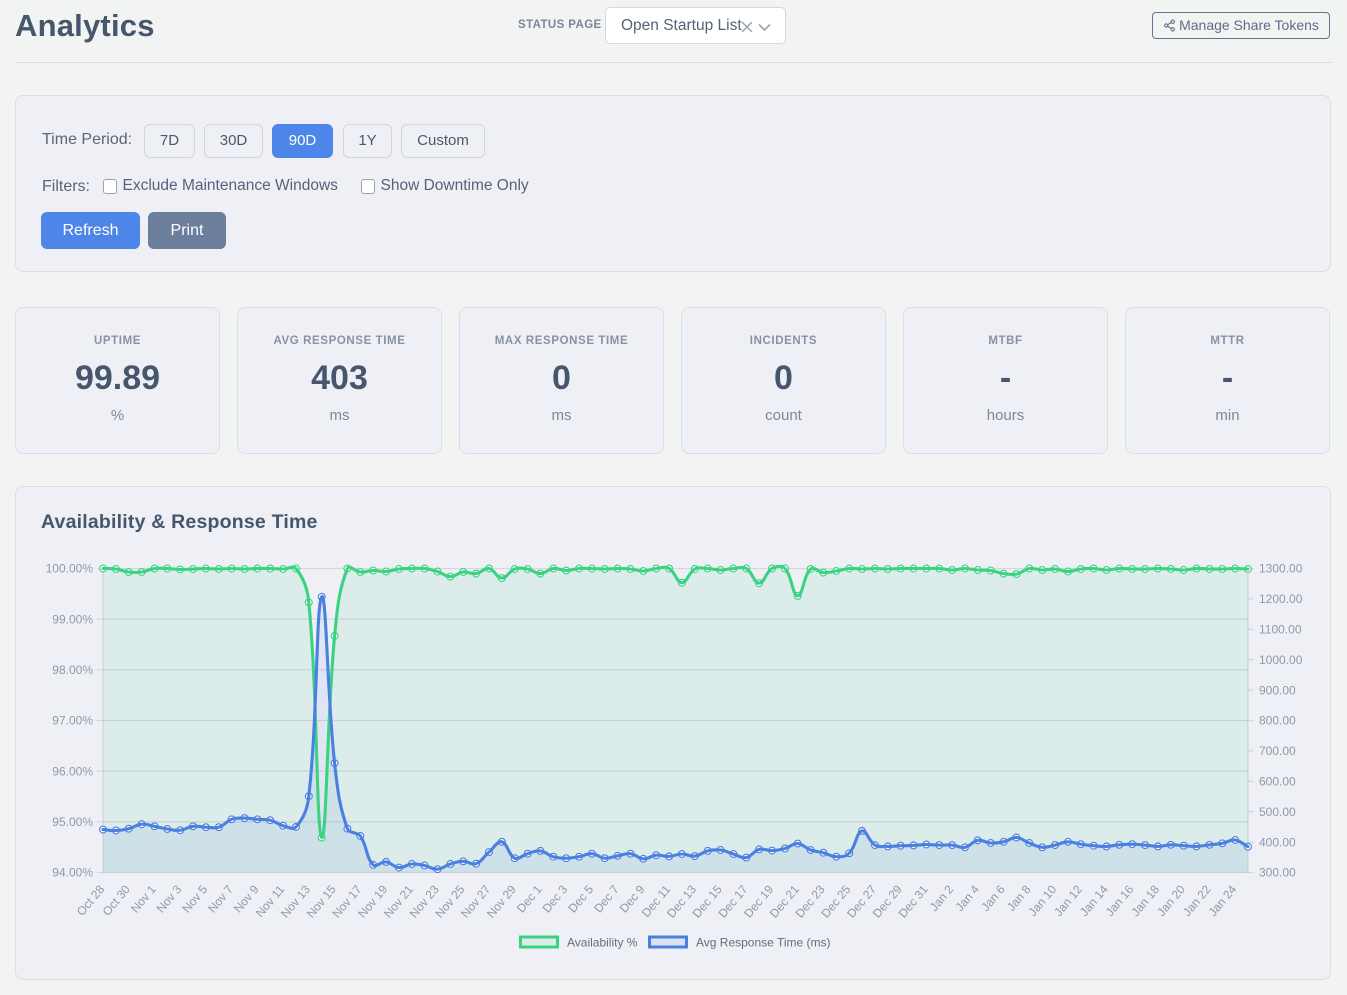 The width and height of the screenshot is (1347, 995). Describe the element at coordinates (72, 721) in the screenshot. I see `svg-text: 97.00%` at that location.